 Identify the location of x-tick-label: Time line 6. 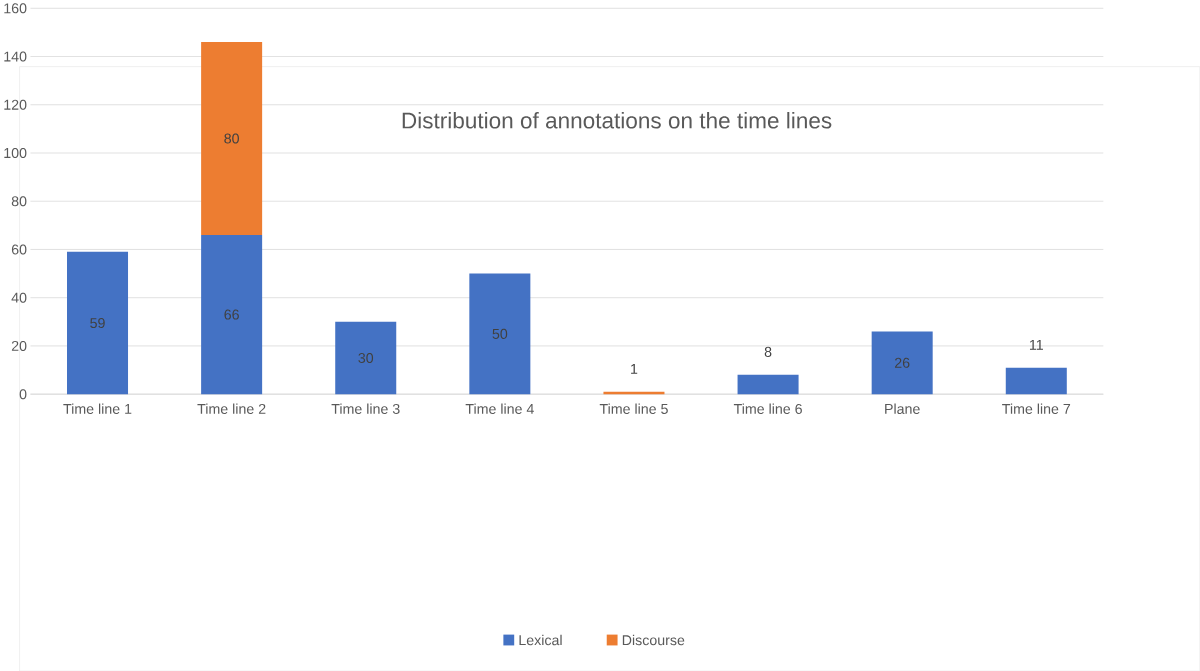
(767, 408).